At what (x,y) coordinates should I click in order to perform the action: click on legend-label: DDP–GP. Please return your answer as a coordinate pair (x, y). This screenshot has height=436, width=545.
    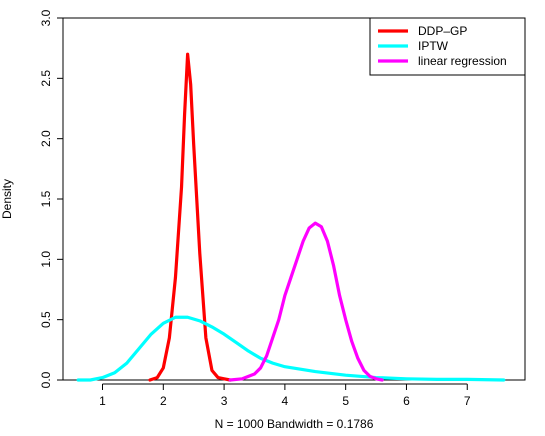
    Looking at the image, I should click on (442, 31).